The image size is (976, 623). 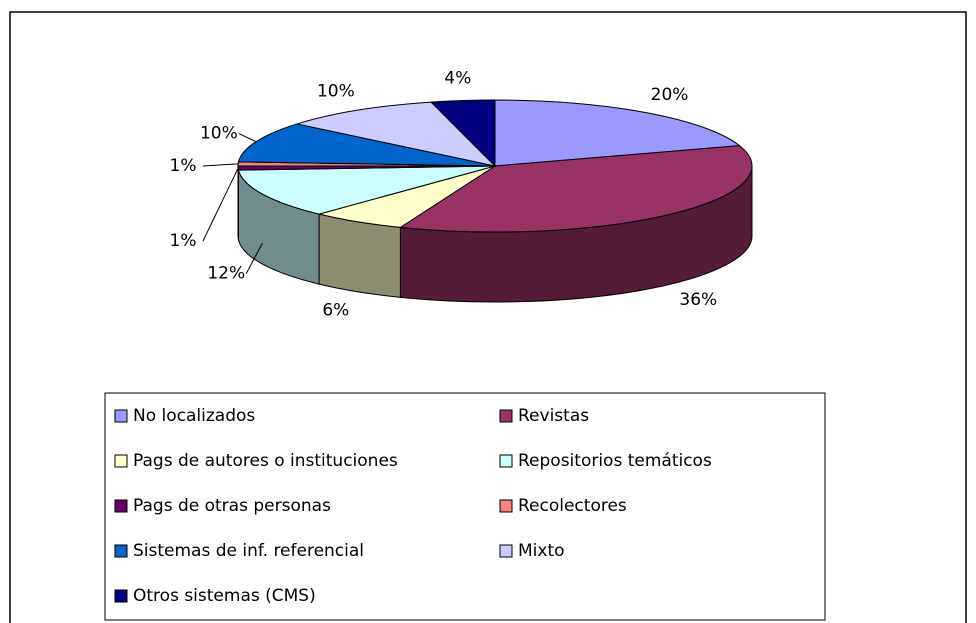 What do you see at coordinates (457, 79) in the screenshot?
I see `data-label: 4%` at bounding box center [457, 79].